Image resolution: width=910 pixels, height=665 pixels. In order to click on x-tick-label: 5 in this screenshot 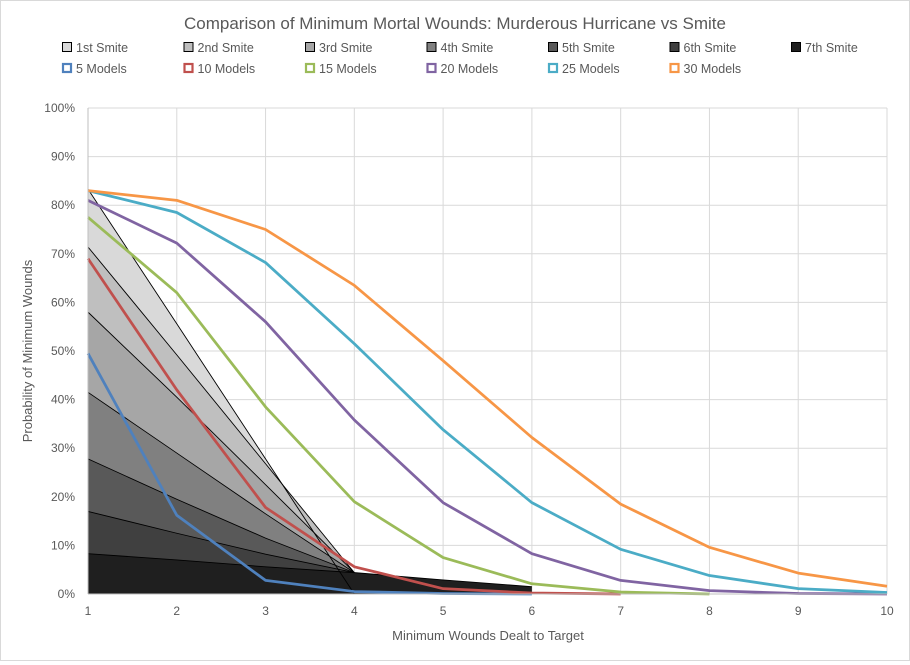, I will do `click(443, 611)`.